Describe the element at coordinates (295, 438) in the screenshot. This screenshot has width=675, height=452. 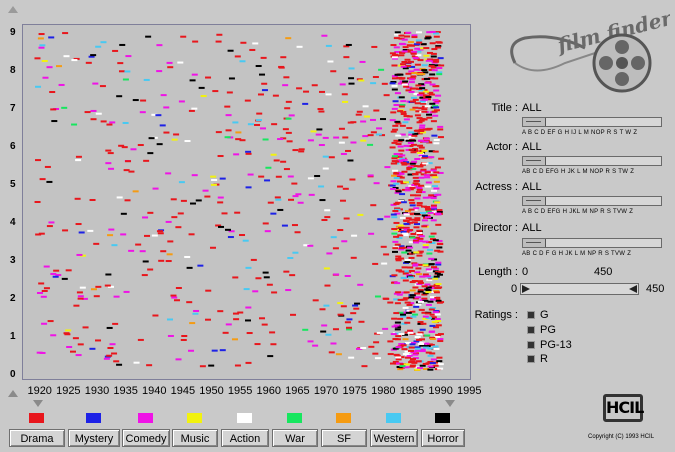
I see `genre-button-war: War` at that location.